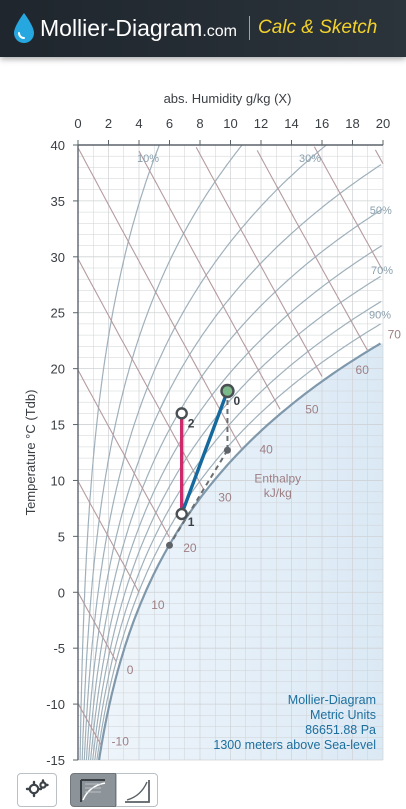 The width and height of the screenshot is (406, 809). I want to click on y-tick-label: 0, so click(61, 592).